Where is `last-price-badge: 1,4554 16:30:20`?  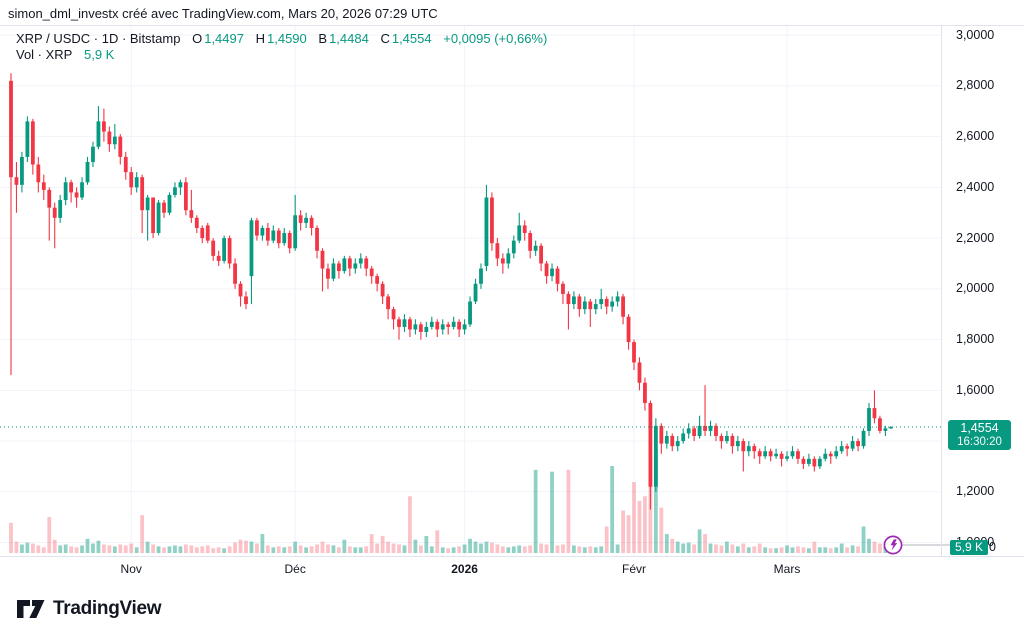
last-price-badge: 1,4554 16:30:20 is located at coordinates (979, 435).